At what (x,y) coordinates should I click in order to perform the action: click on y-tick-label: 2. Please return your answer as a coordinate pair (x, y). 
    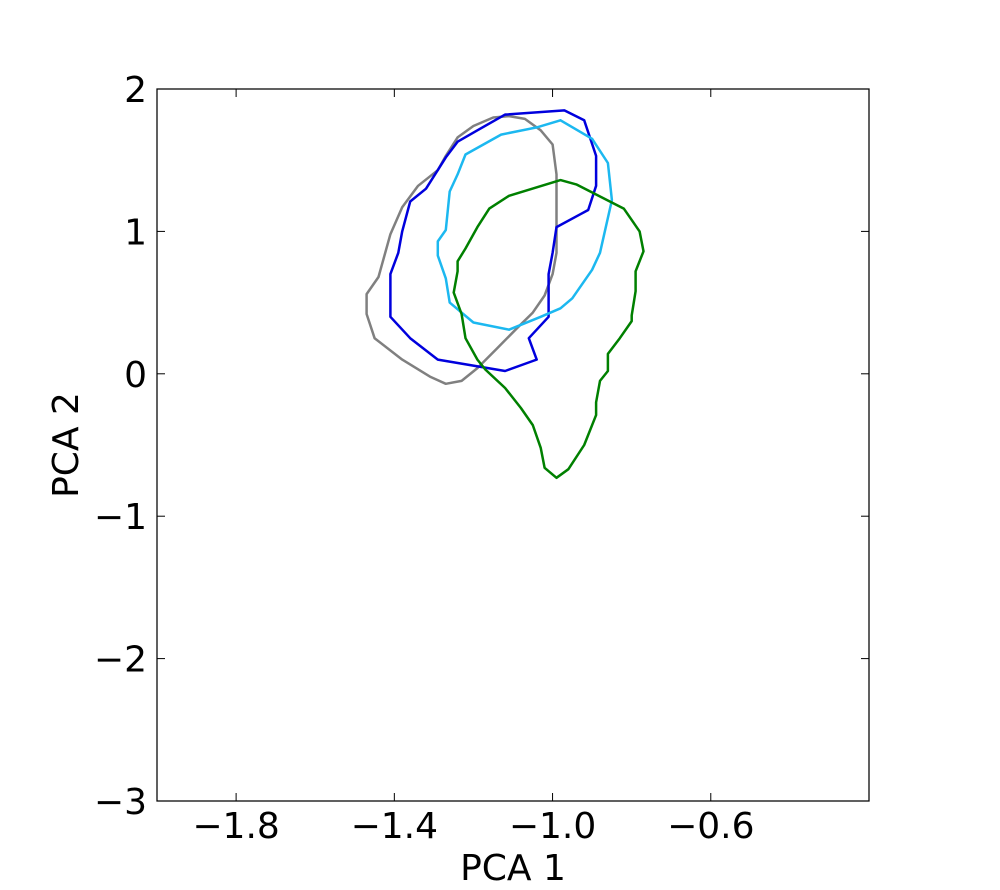
    Looking at the image, I should click on (135, 90).